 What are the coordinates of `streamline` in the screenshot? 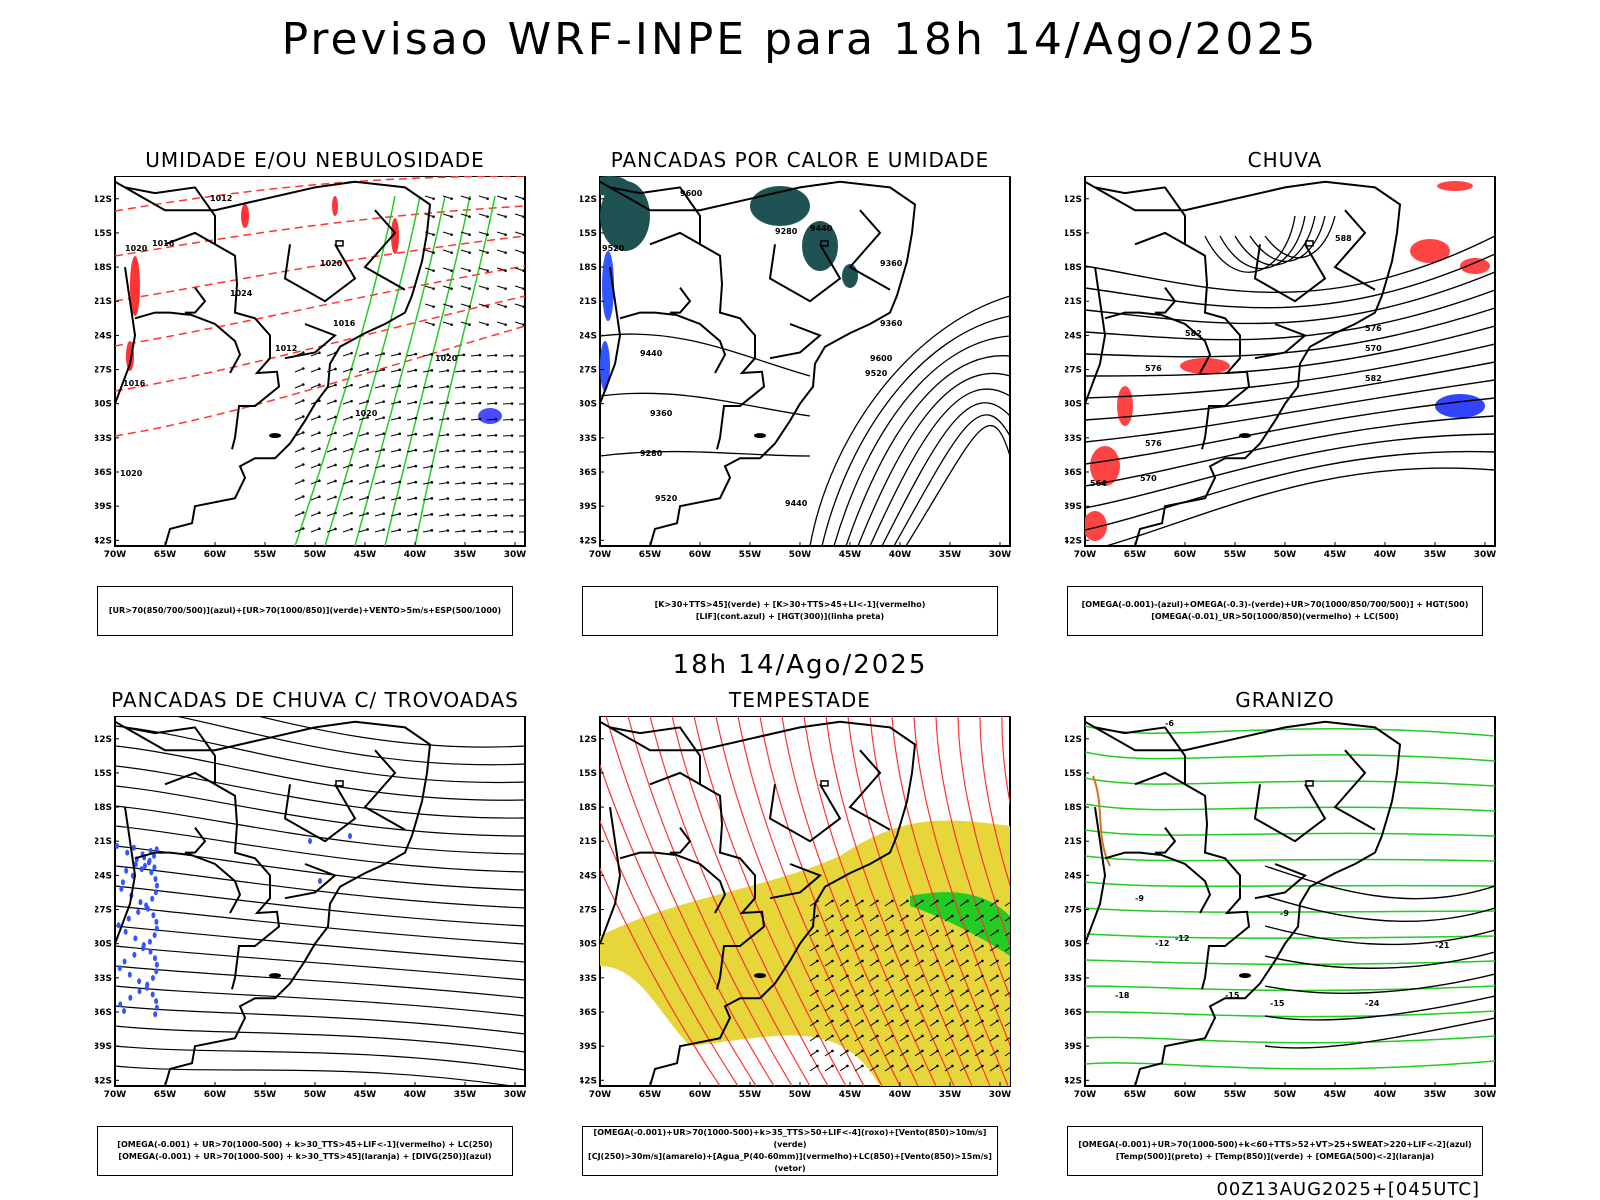 It's located at (983, 831).